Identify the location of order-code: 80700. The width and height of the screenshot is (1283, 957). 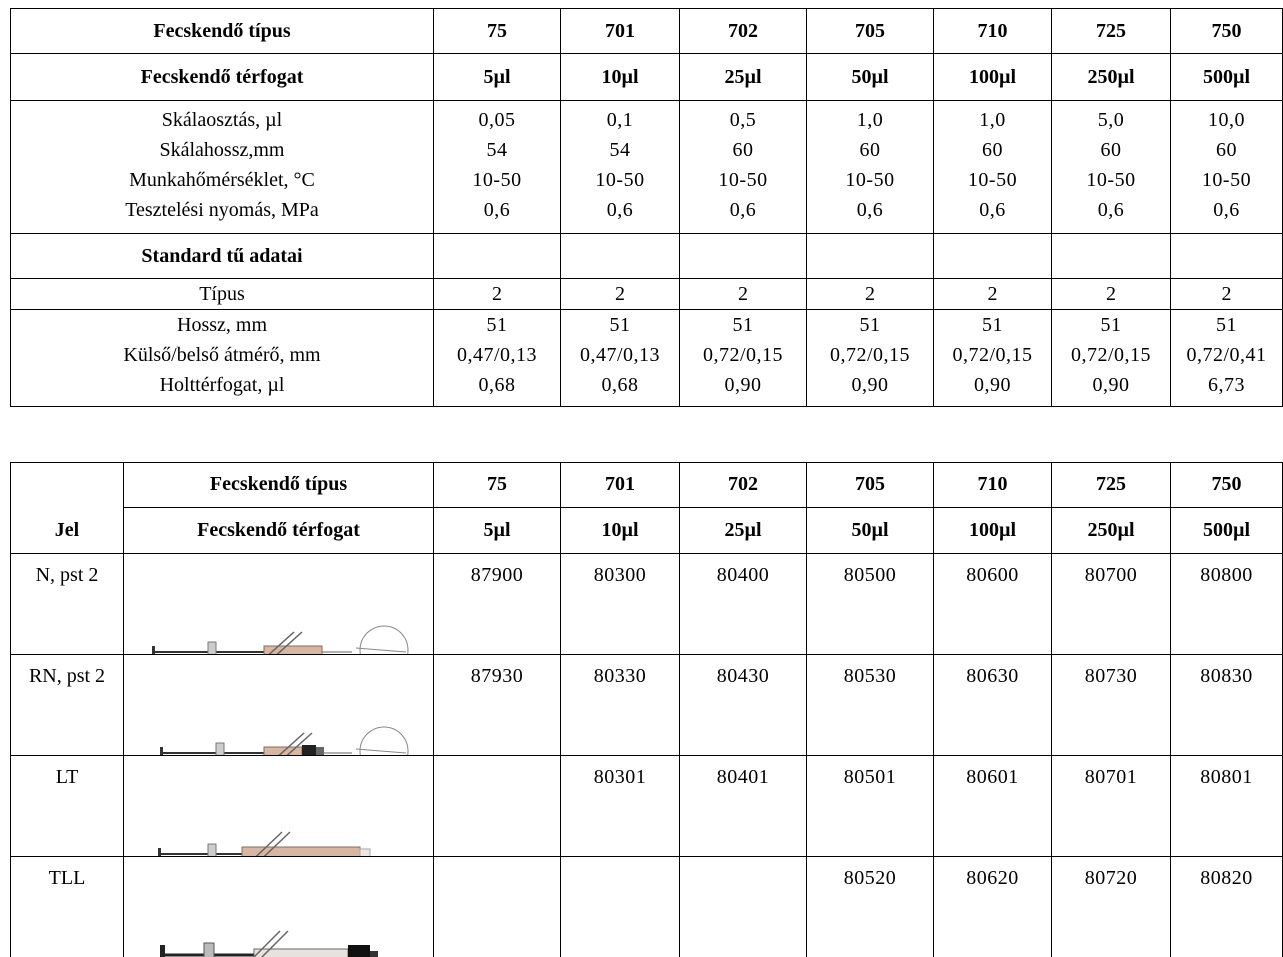
(1111, 604).